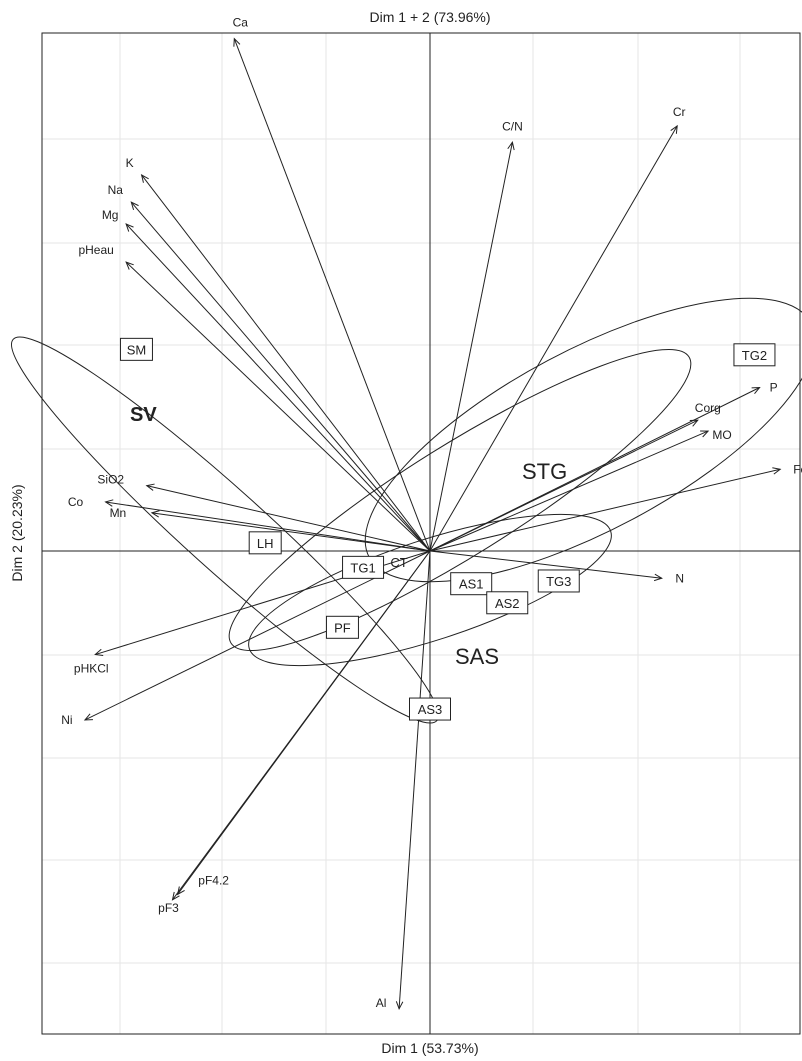 This screenshot has height=1061, width=802. Describe the element at coordinates (143, 415) in the screenshot. I see `cluster-label-sv: SV` at that location.